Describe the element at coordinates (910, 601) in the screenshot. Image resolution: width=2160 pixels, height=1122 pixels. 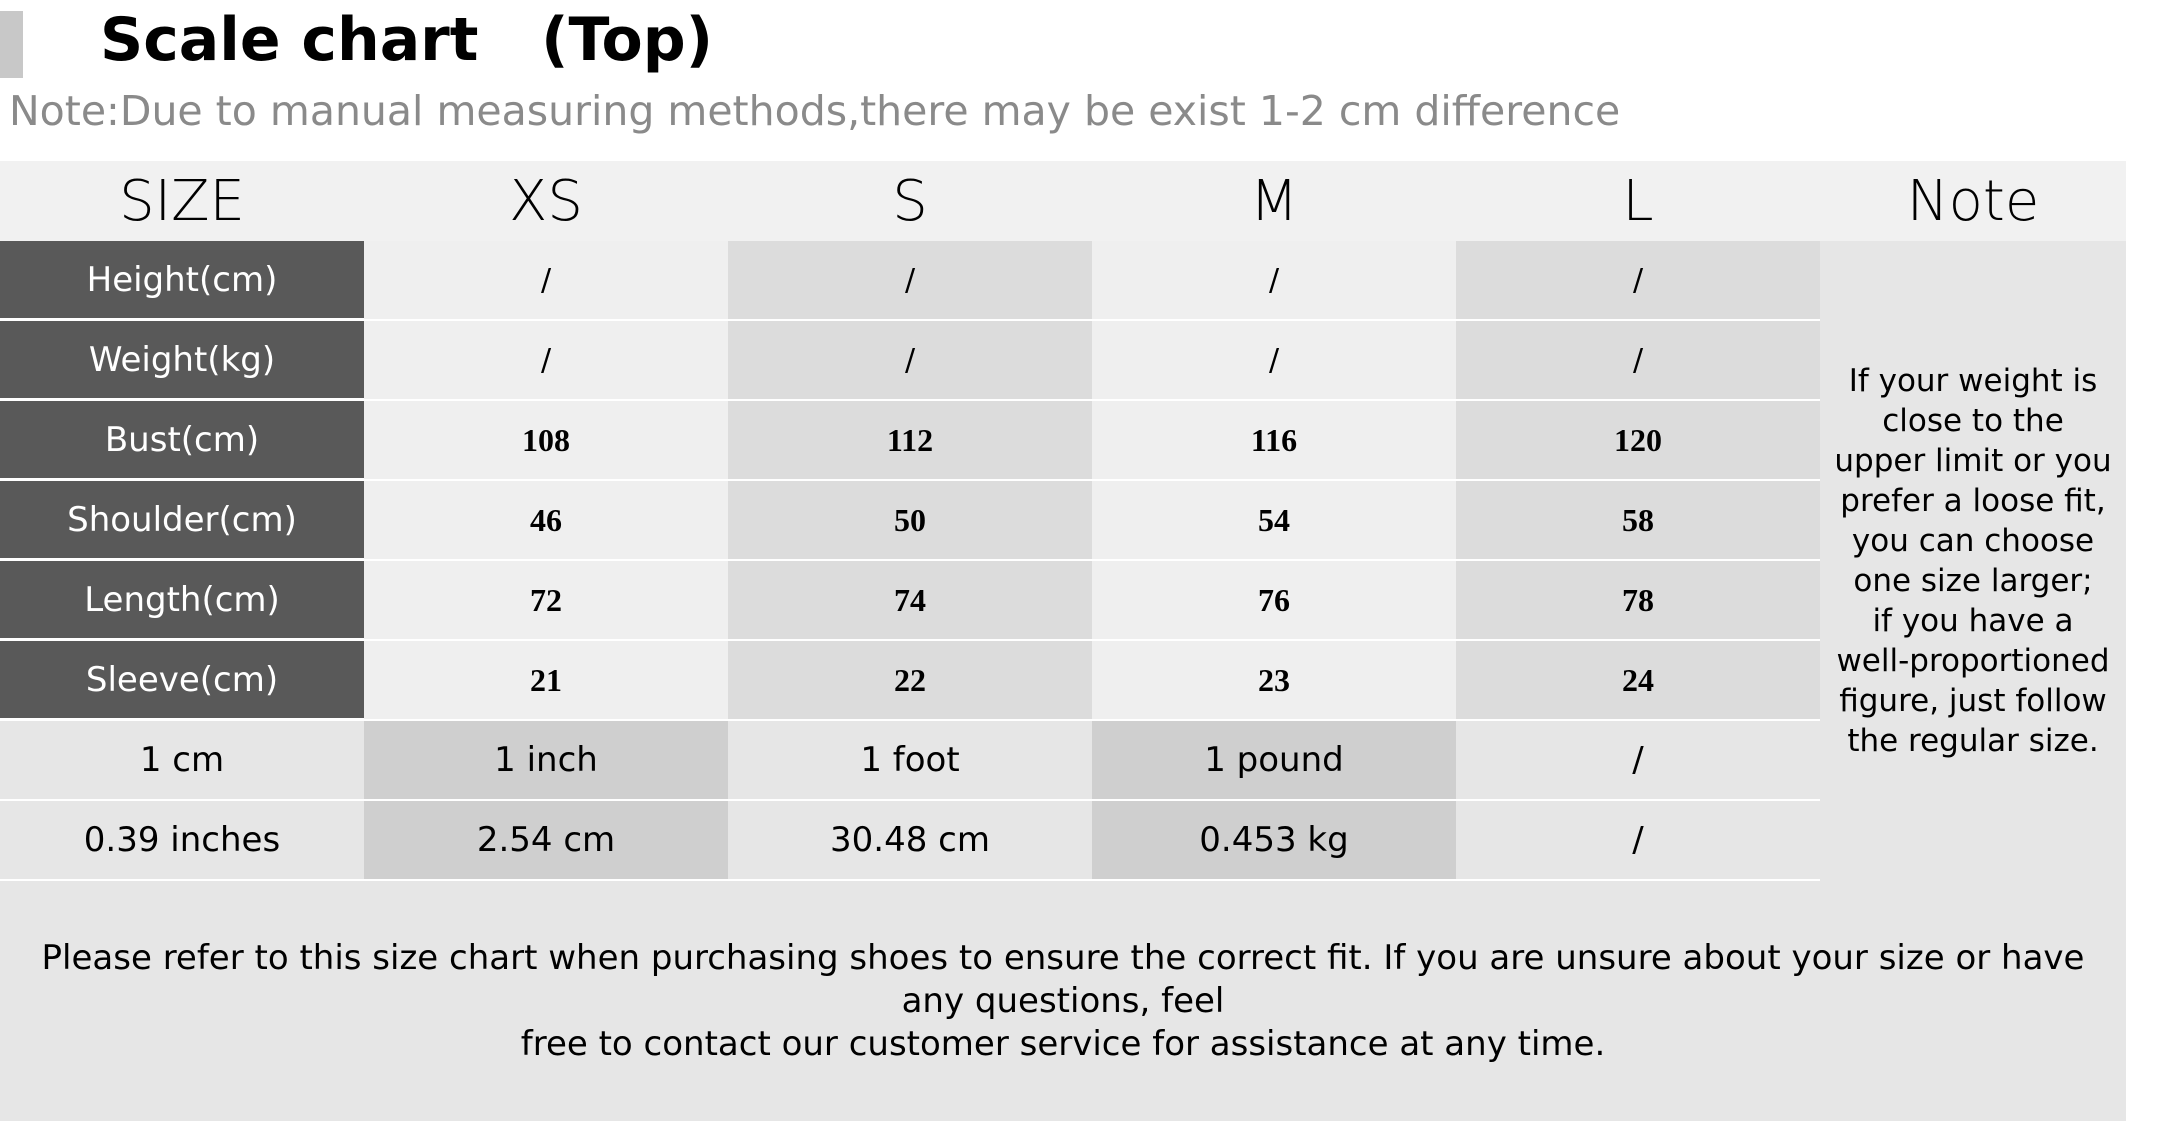
I see `cell-length-s: 74` at that location.